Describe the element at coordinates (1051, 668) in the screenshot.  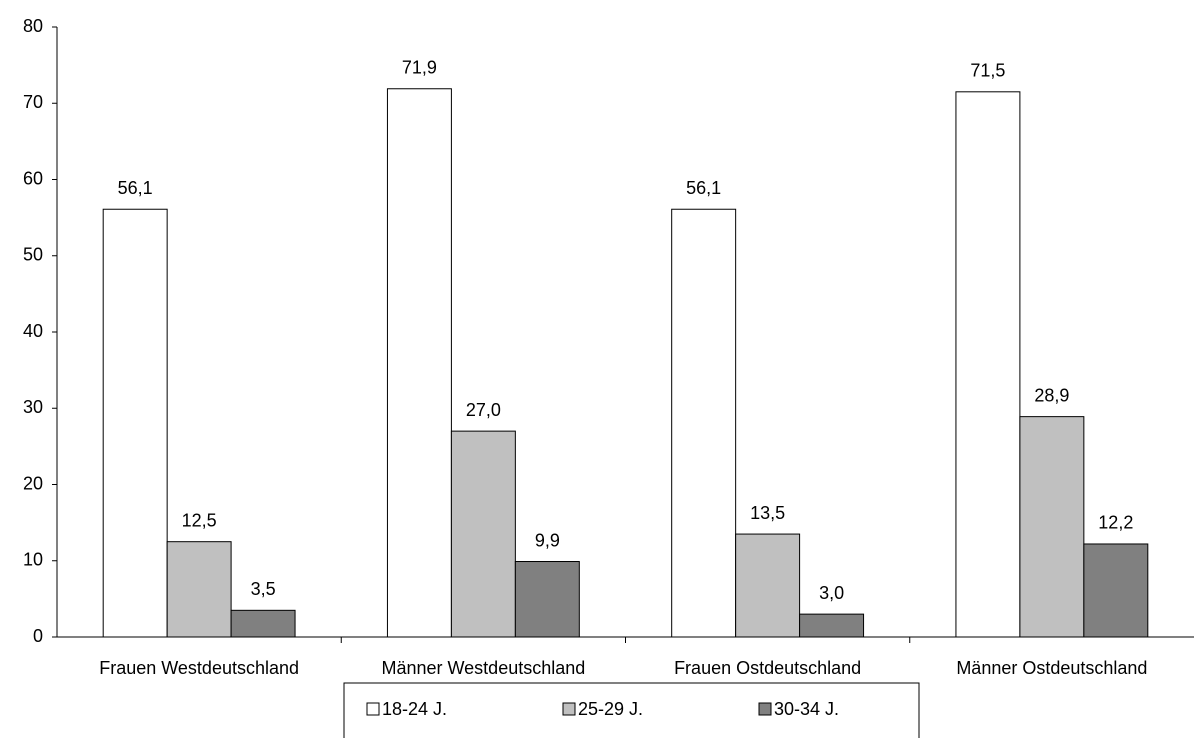
I see `x-tick-label: Männer Ostdeutschland` at that location.